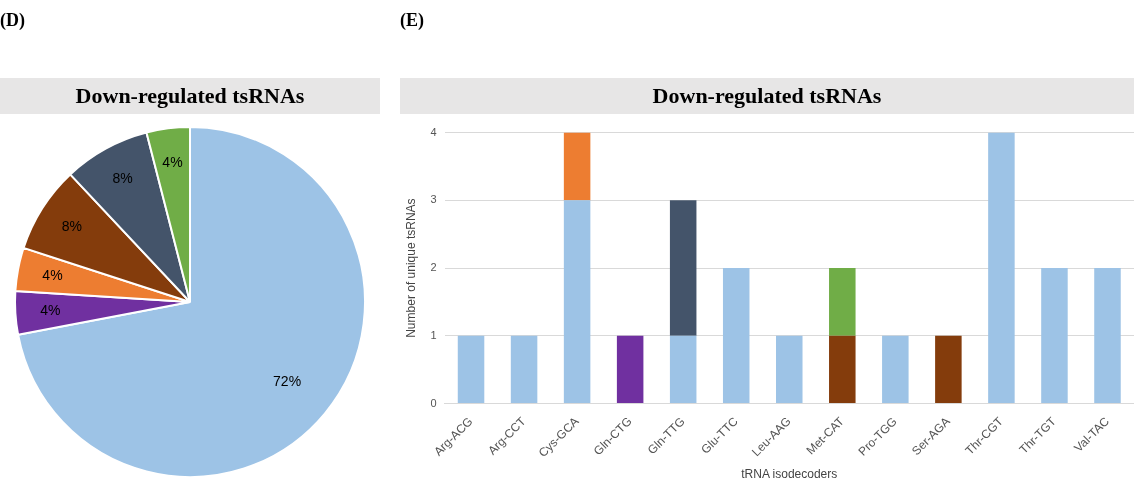 Image resolution: width=1134 pixels, height=488 pixels. What do you see at coordinates (433, 267) in the screenshot?
I see `y-tick-label: 2` at bounding box center [433, 267].